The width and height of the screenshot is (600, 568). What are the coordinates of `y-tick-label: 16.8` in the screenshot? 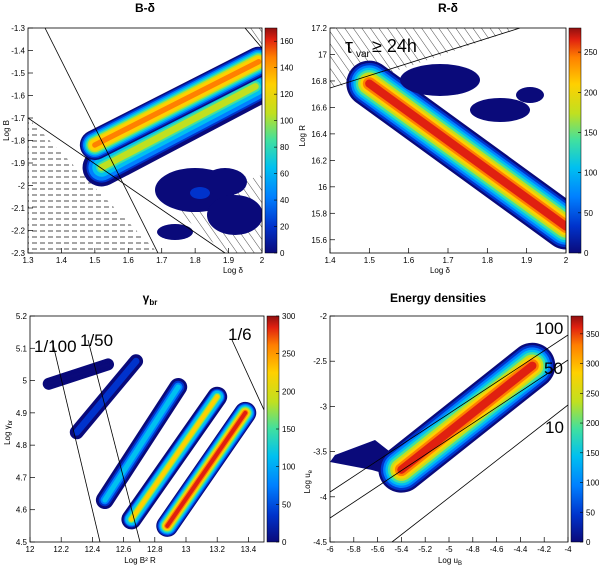 It's located at (319, 81).